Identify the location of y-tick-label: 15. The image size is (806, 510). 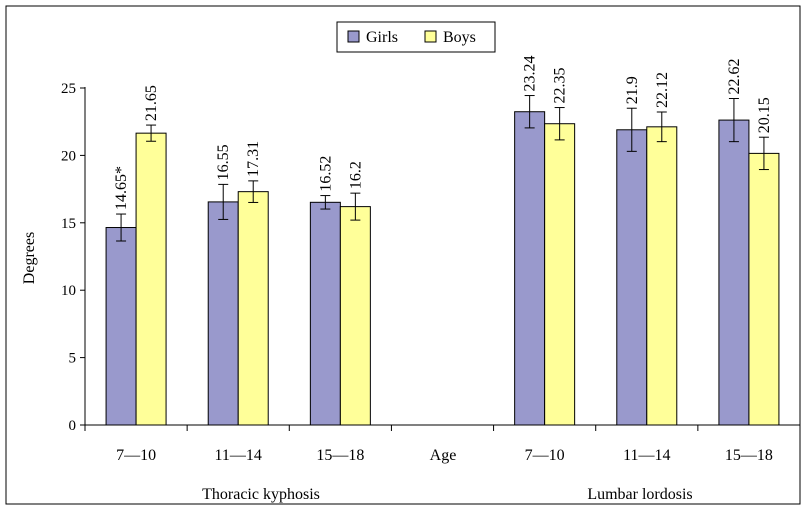
(68, 224).